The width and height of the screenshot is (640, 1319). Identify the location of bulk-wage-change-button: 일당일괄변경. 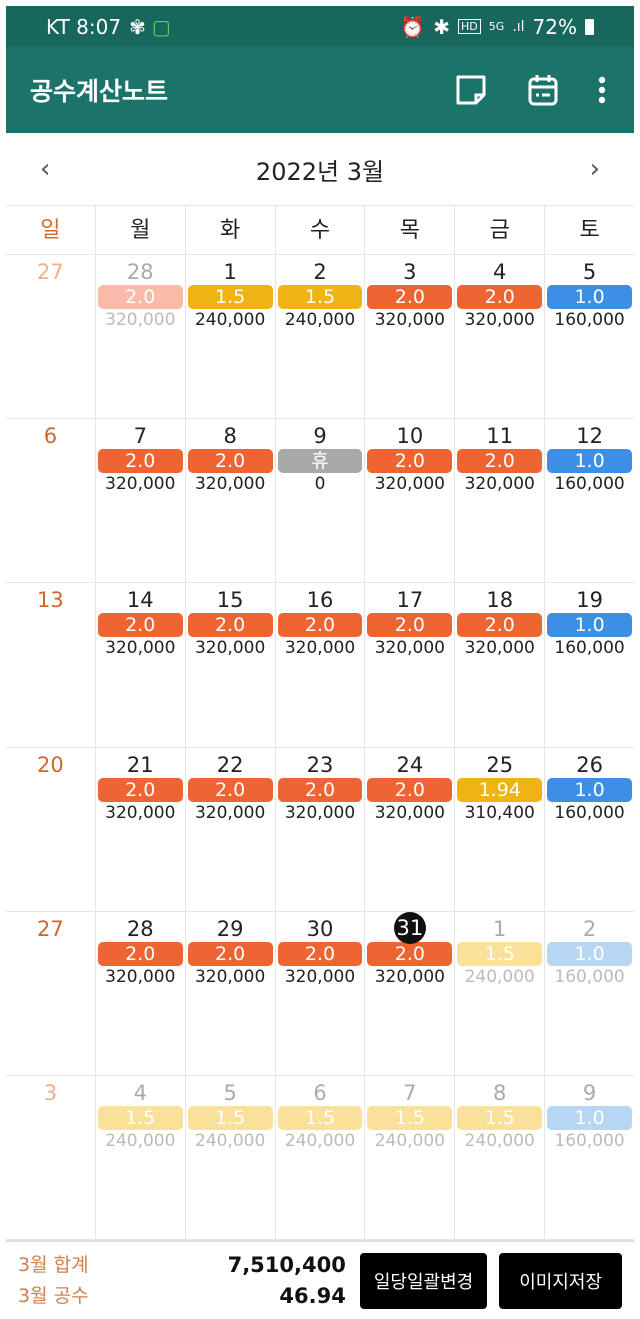
(423, 1280).